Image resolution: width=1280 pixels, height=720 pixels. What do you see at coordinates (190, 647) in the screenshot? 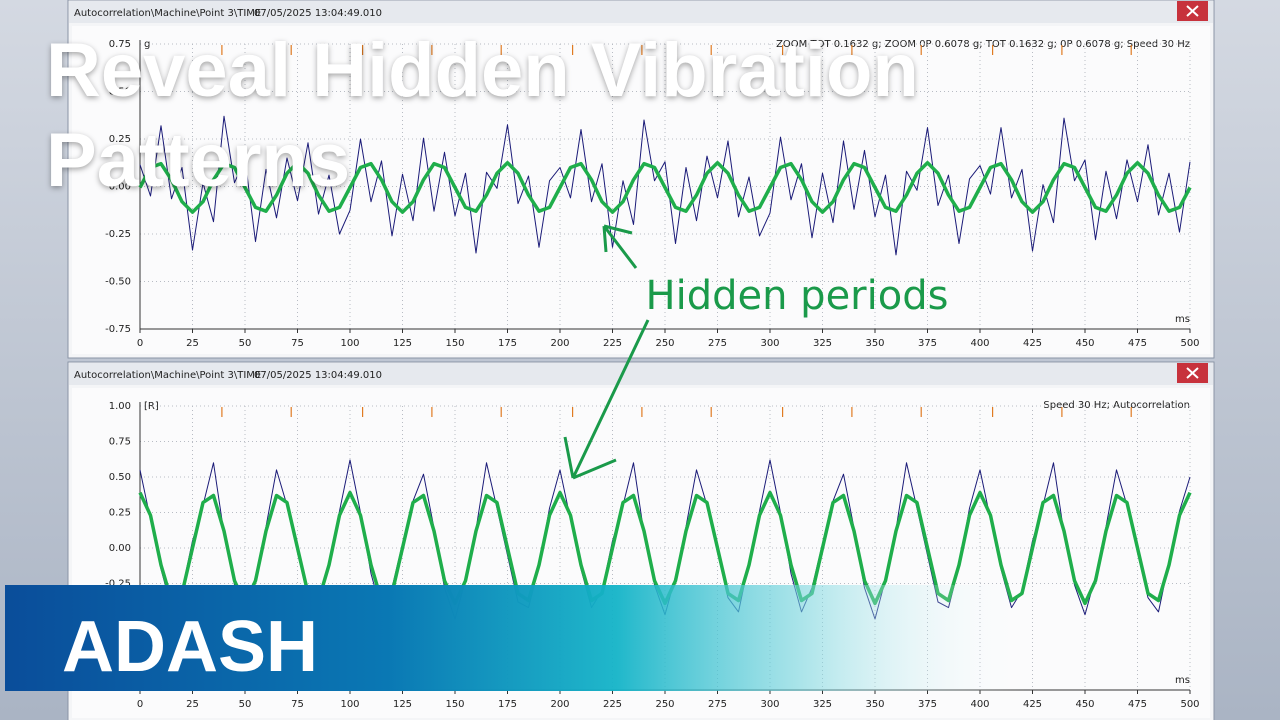
I see `brand: ADASH` at bounding box center [190, 647].